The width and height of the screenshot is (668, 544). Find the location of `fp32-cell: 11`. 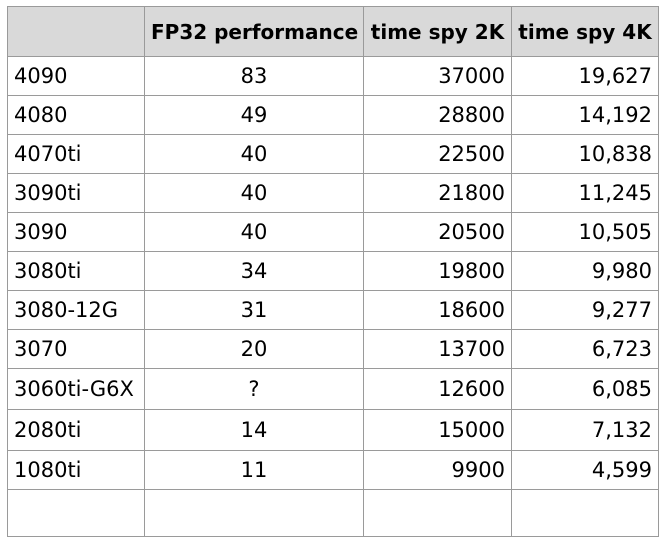

fp32-cell: 11 is located at coordinates (254, 470).